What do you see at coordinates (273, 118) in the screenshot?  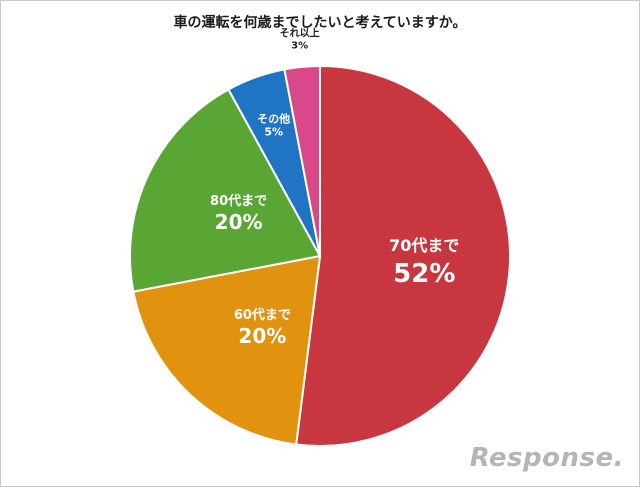 I see `slice-label-4: その他` at bounding box center [273, 118].